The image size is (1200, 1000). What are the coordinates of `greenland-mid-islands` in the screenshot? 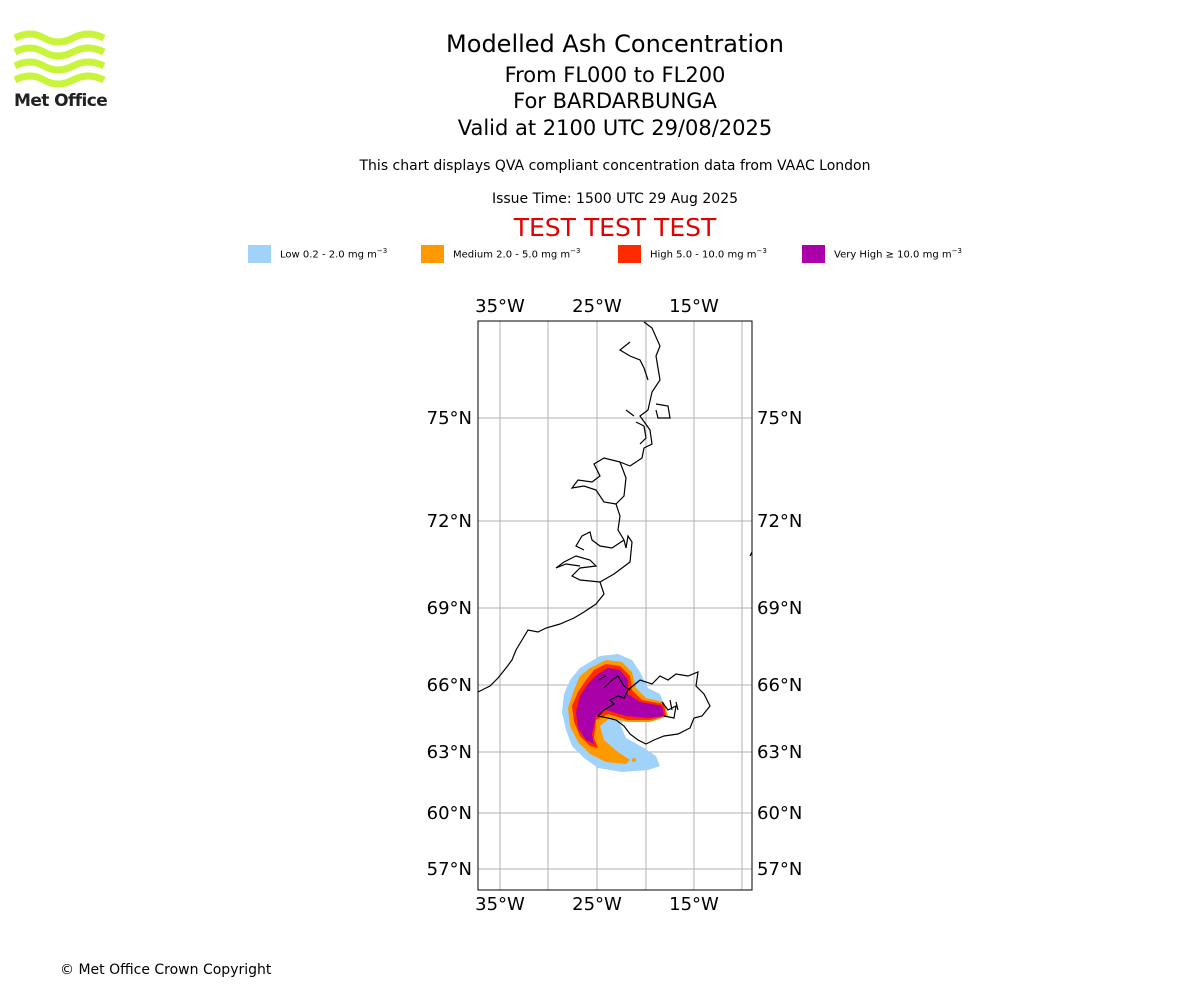 It's located at (636, 427).